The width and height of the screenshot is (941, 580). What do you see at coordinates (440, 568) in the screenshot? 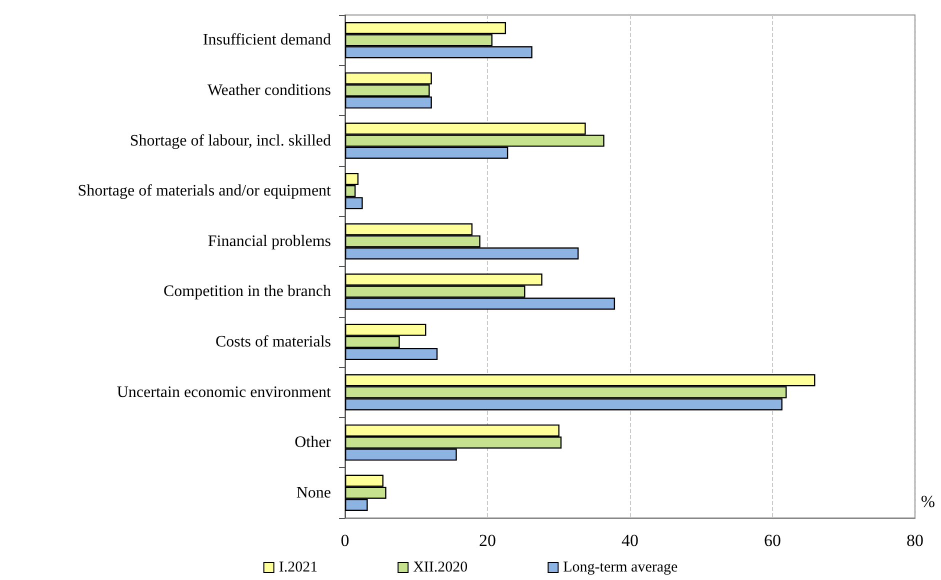
I see `legend-label: XII.2020` at bounding box center [440, 568].